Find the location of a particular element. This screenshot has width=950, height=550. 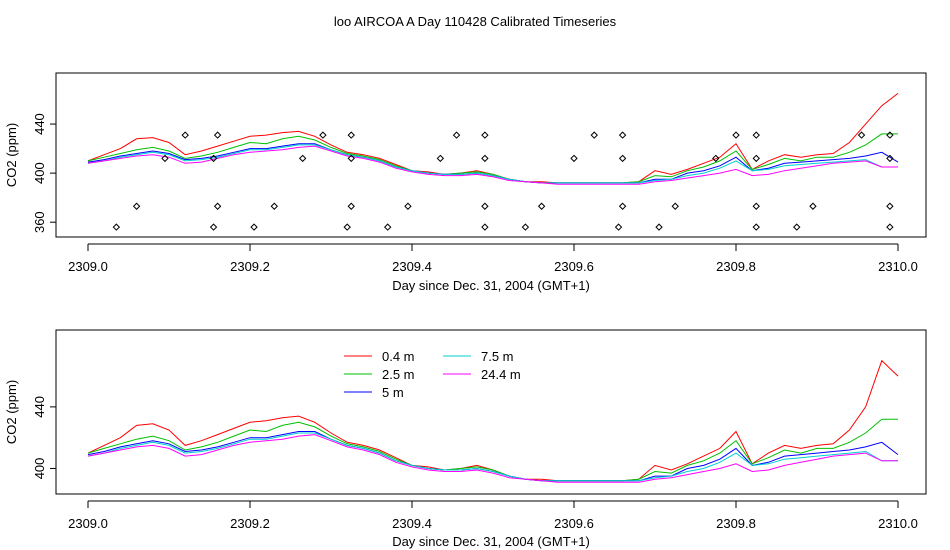

legend-label: 2.5 m is located at coordinates (398, 374).